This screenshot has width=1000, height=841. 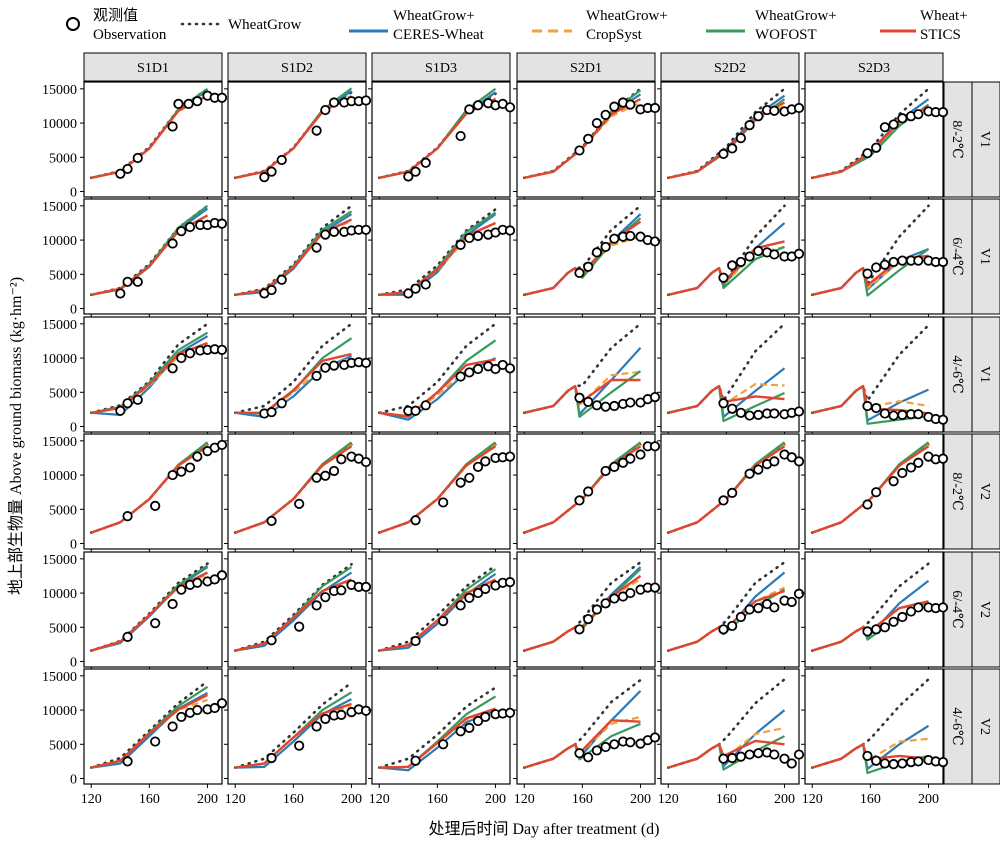 I want to click on y-axis-title: 地上部生物量 Above ground biomass (kg·hm⁻²), so click(x=16, y=436).